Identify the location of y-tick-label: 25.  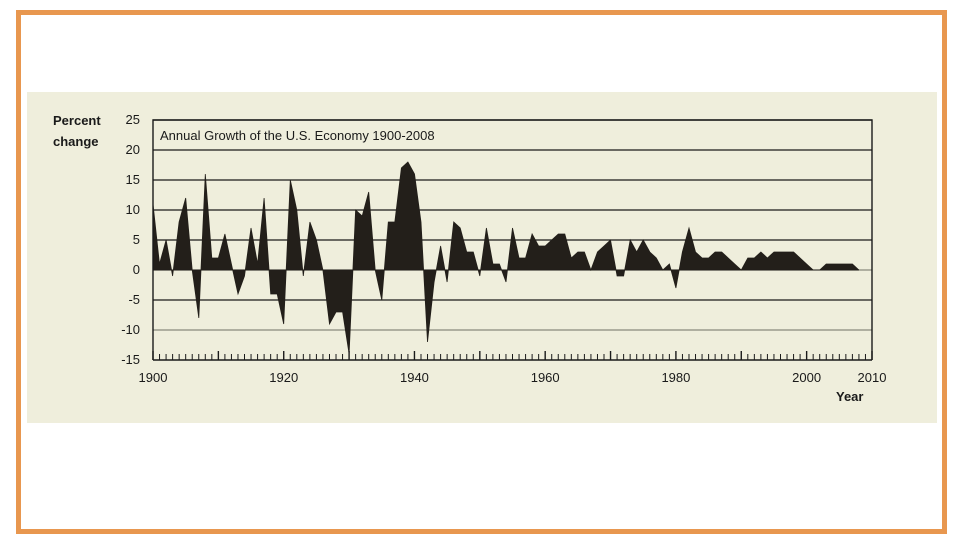
(133, 119).